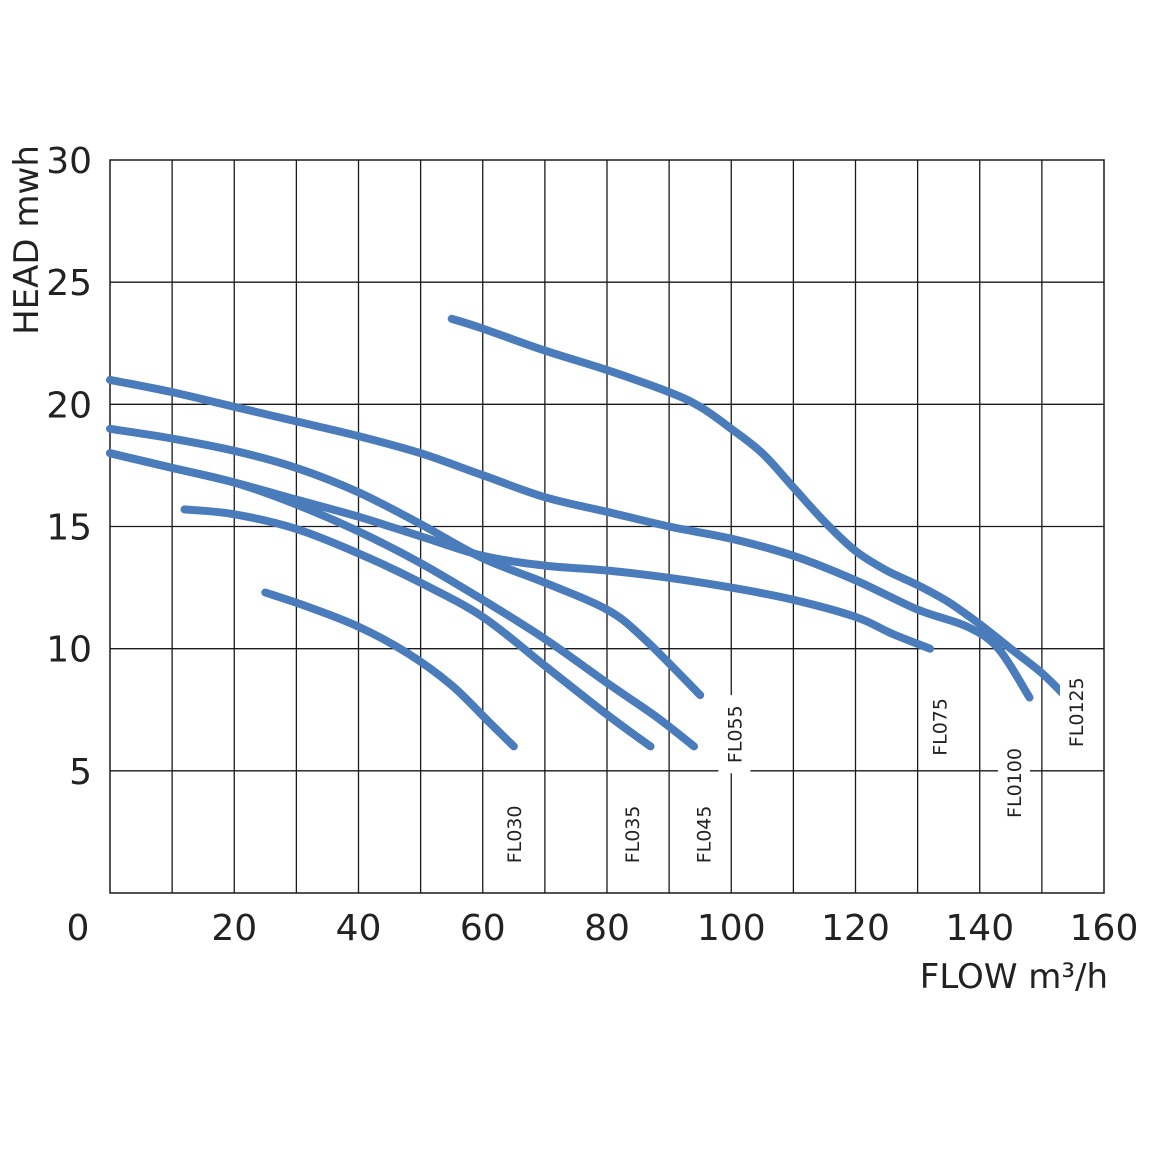 The image size is (1149, 1149). Describe the element at coordinates (1104, 928) in the screenshot. I see `x-tick-label: 160` at that location.